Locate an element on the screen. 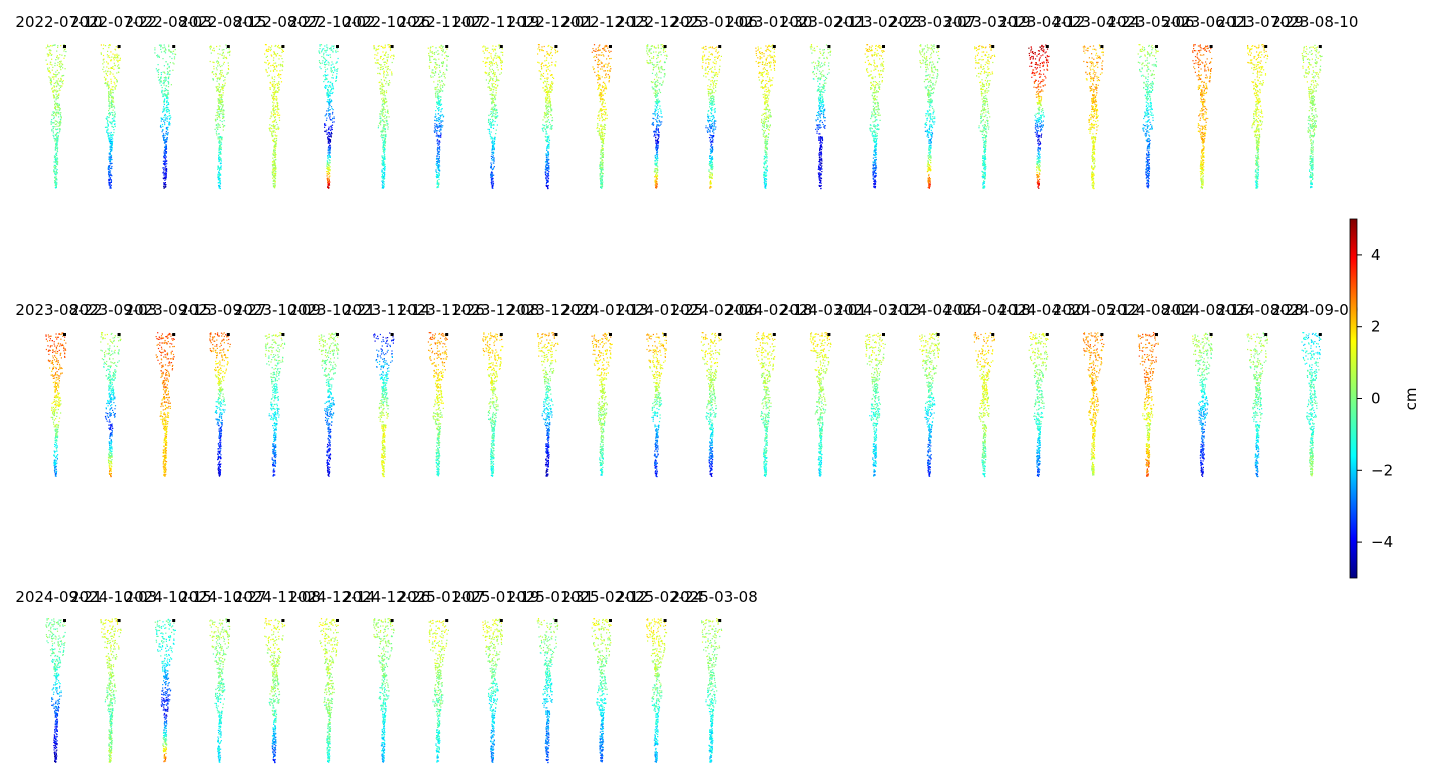 The width and height of the screenshot is (1434, 783). map-panel: 2023-03-07 is located at coordinates (932, 101).